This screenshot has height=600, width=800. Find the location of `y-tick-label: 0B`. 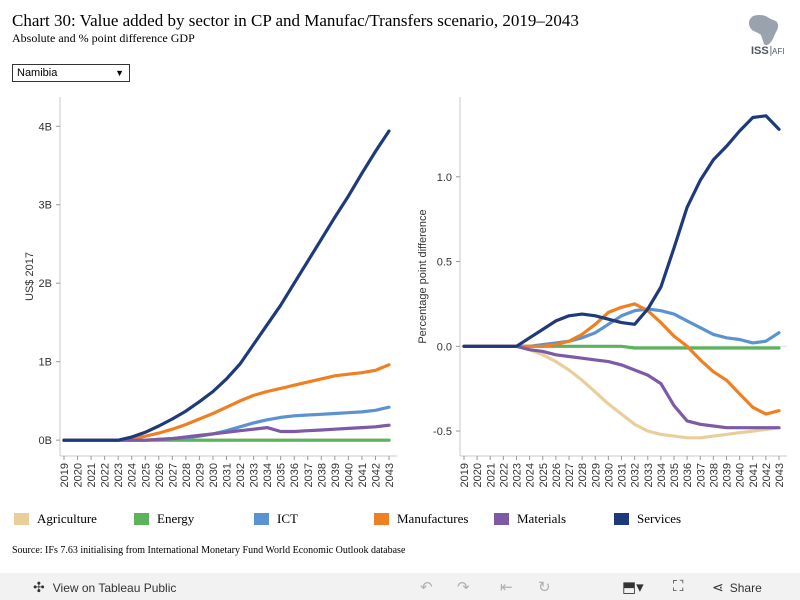

y-tick-label: 0B is located at coordinates (45, 441).